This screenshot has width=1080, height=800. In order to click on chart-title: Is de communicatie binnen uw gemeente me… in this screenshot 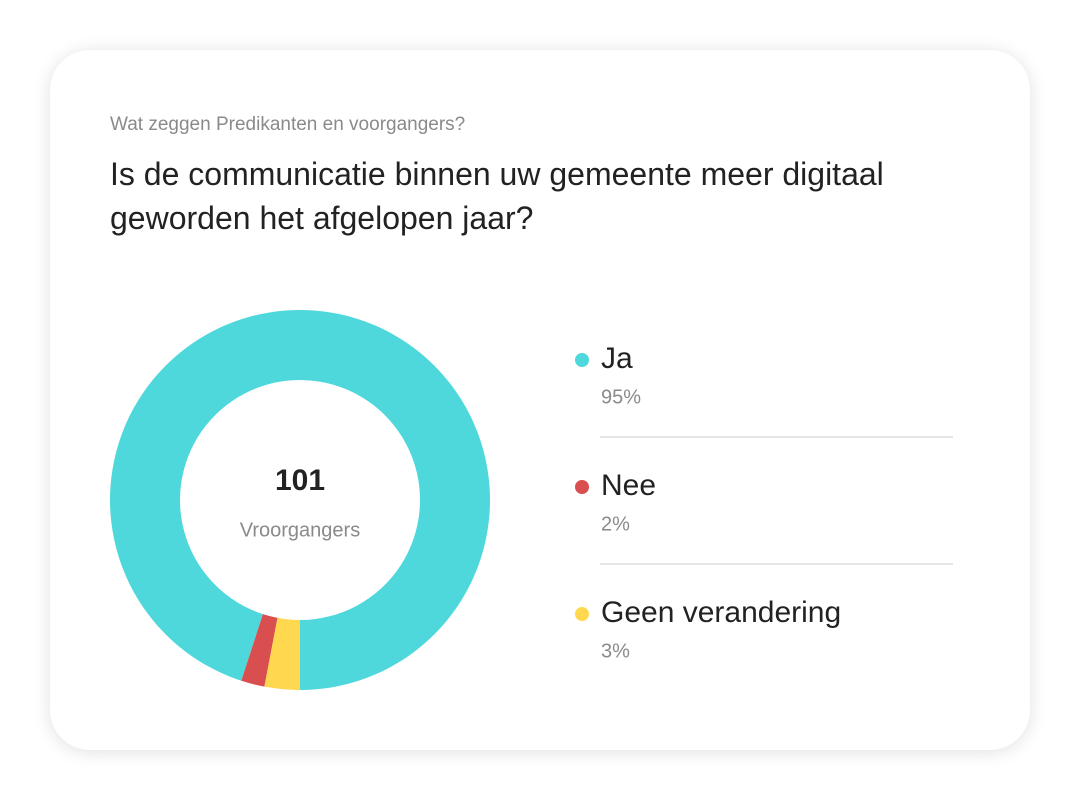, I will do `click(497, 196)`.